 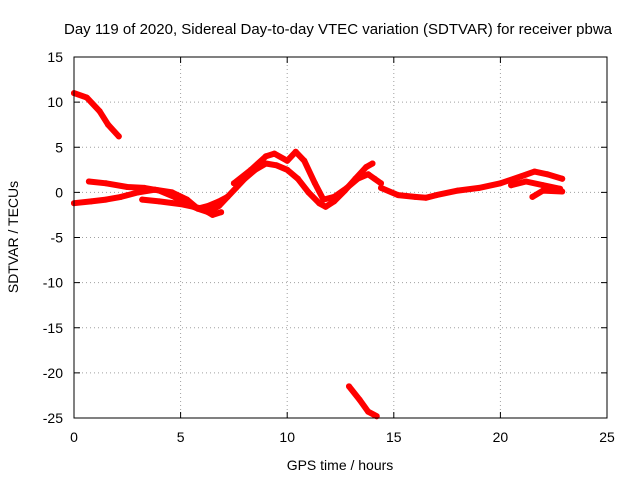 I want to click on y-tick-label: -15, so click(x=53, y=328).